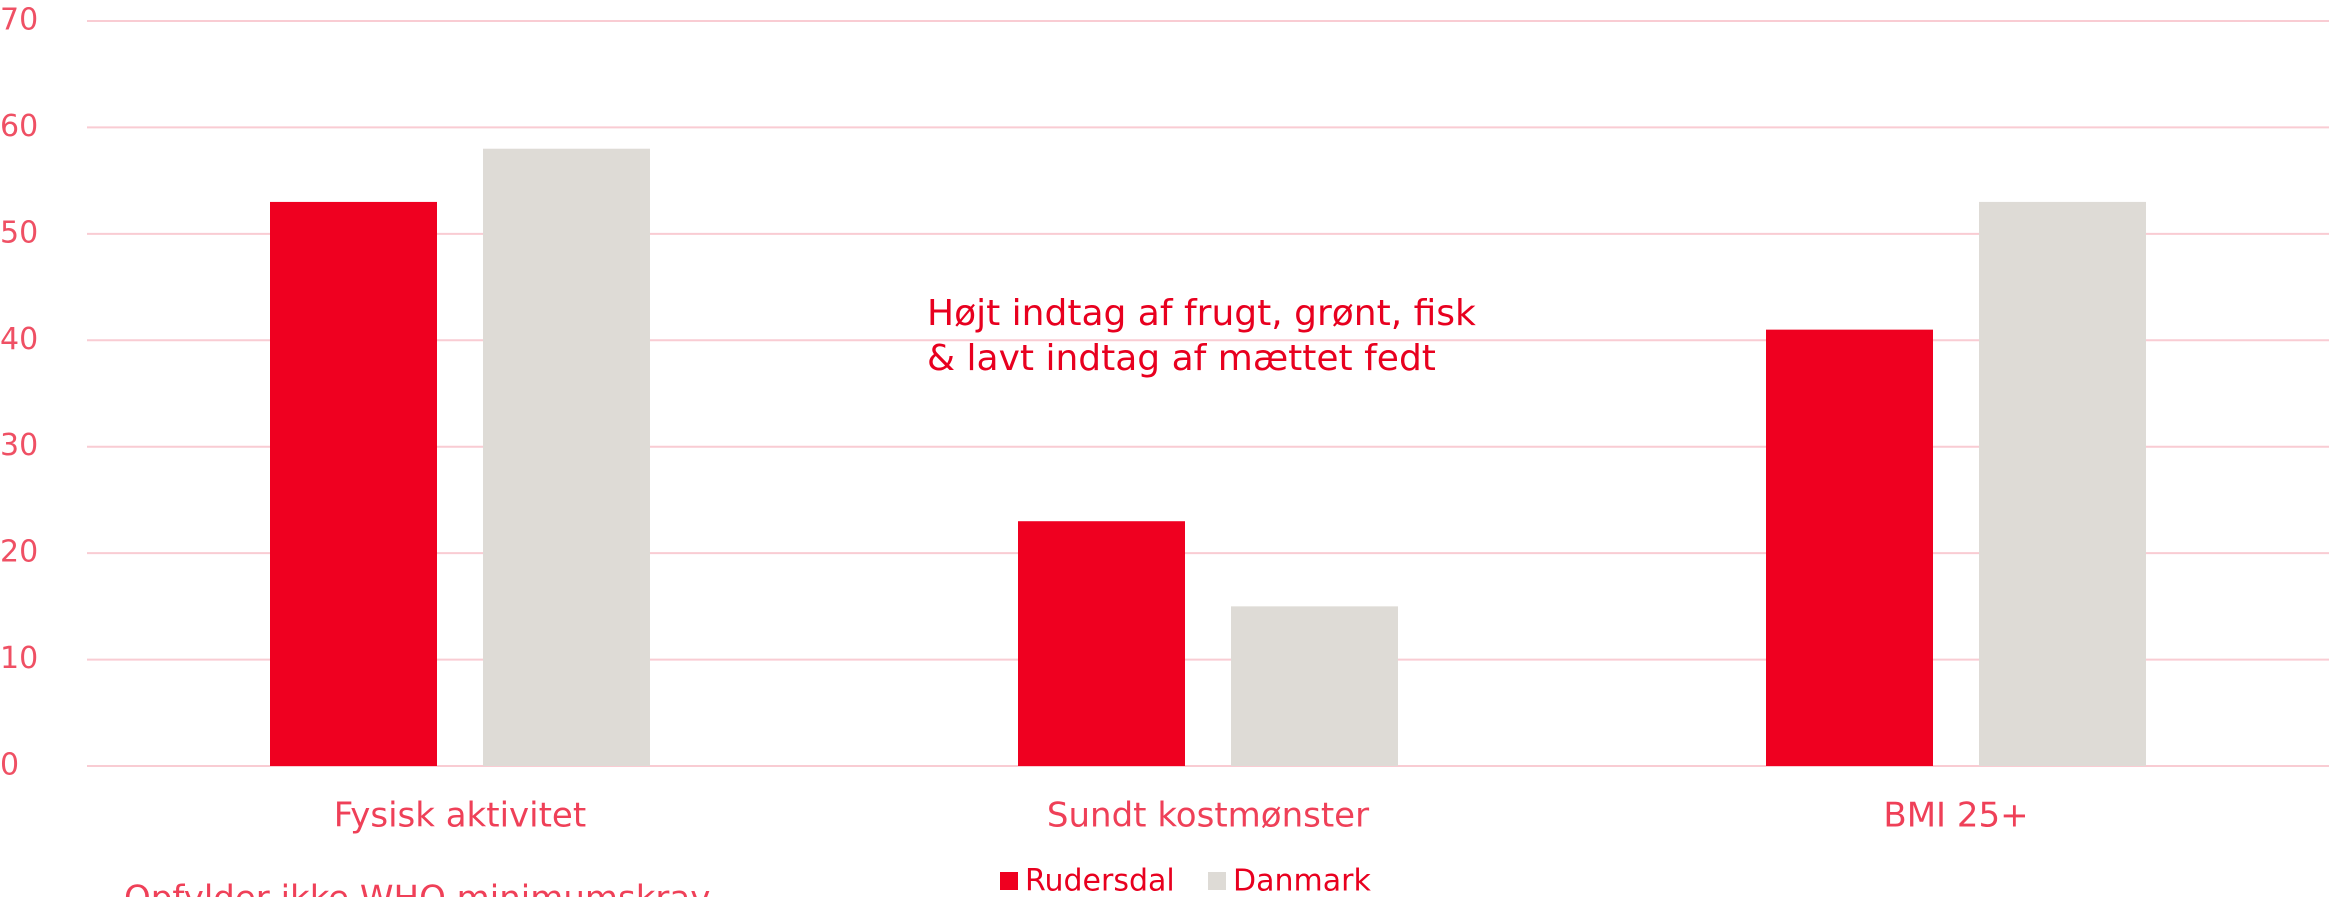 This screenshot has width=2341, height=897. Describe the element at coordinates (1100, 880) in the screenshot. I see `legend-label: Rudersdal` at that location.